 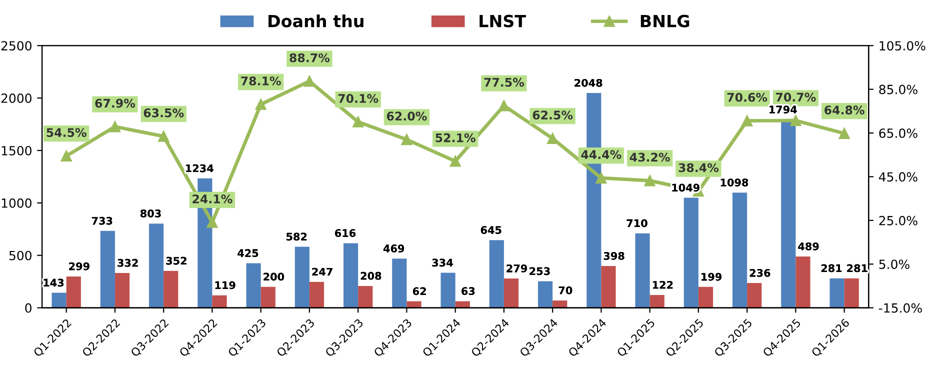 What do you see at coordinates (898, 177) in the screenshot?
I see `y2-tick-label: 45.0%` at bounding box center [898, 177].